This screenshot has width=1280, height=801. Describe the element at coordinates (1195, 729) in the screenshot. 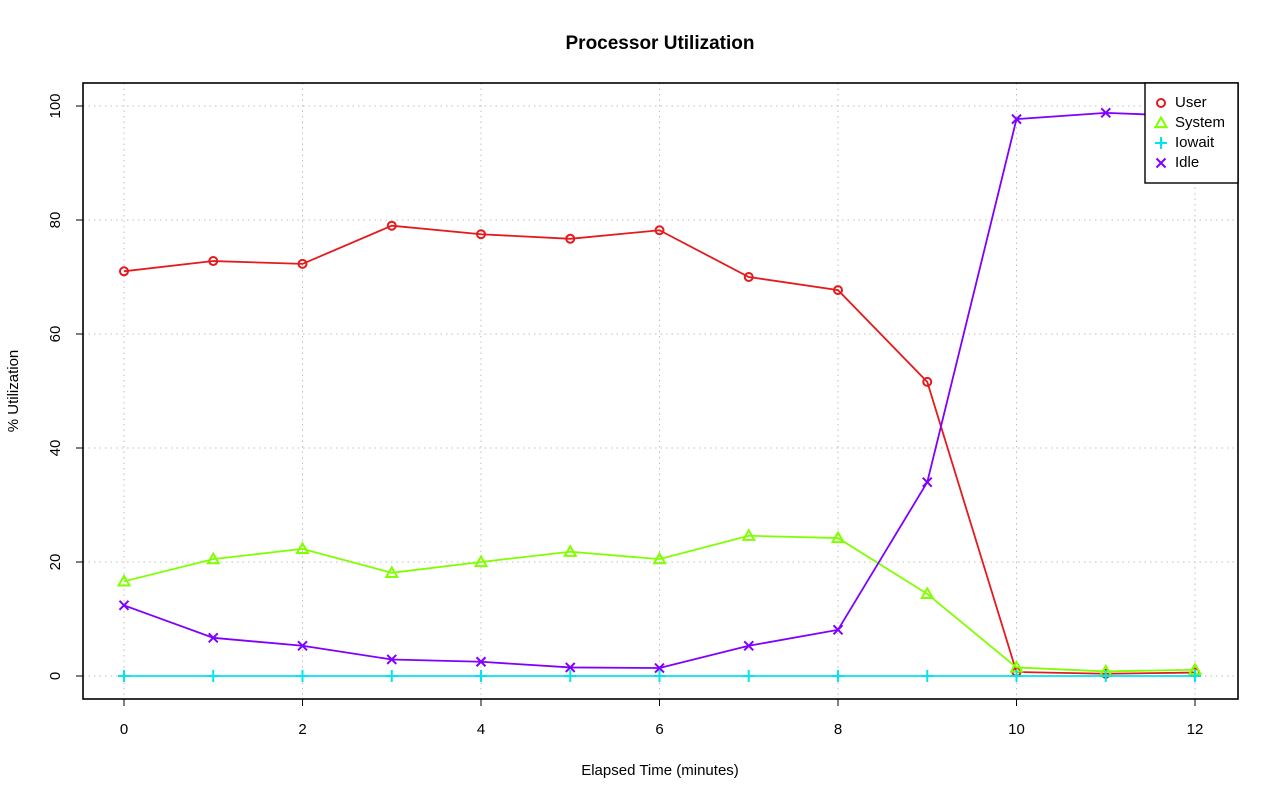

I see `x-tick-label: 12` at that location.